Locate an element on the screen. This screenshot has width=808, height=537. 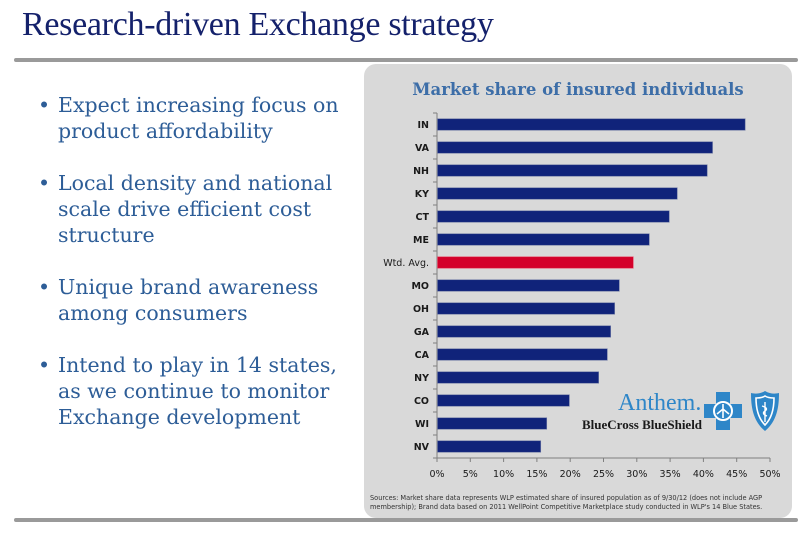
bullet-text: Unique brand awareness among consumers is located at coordinates (188, 300).